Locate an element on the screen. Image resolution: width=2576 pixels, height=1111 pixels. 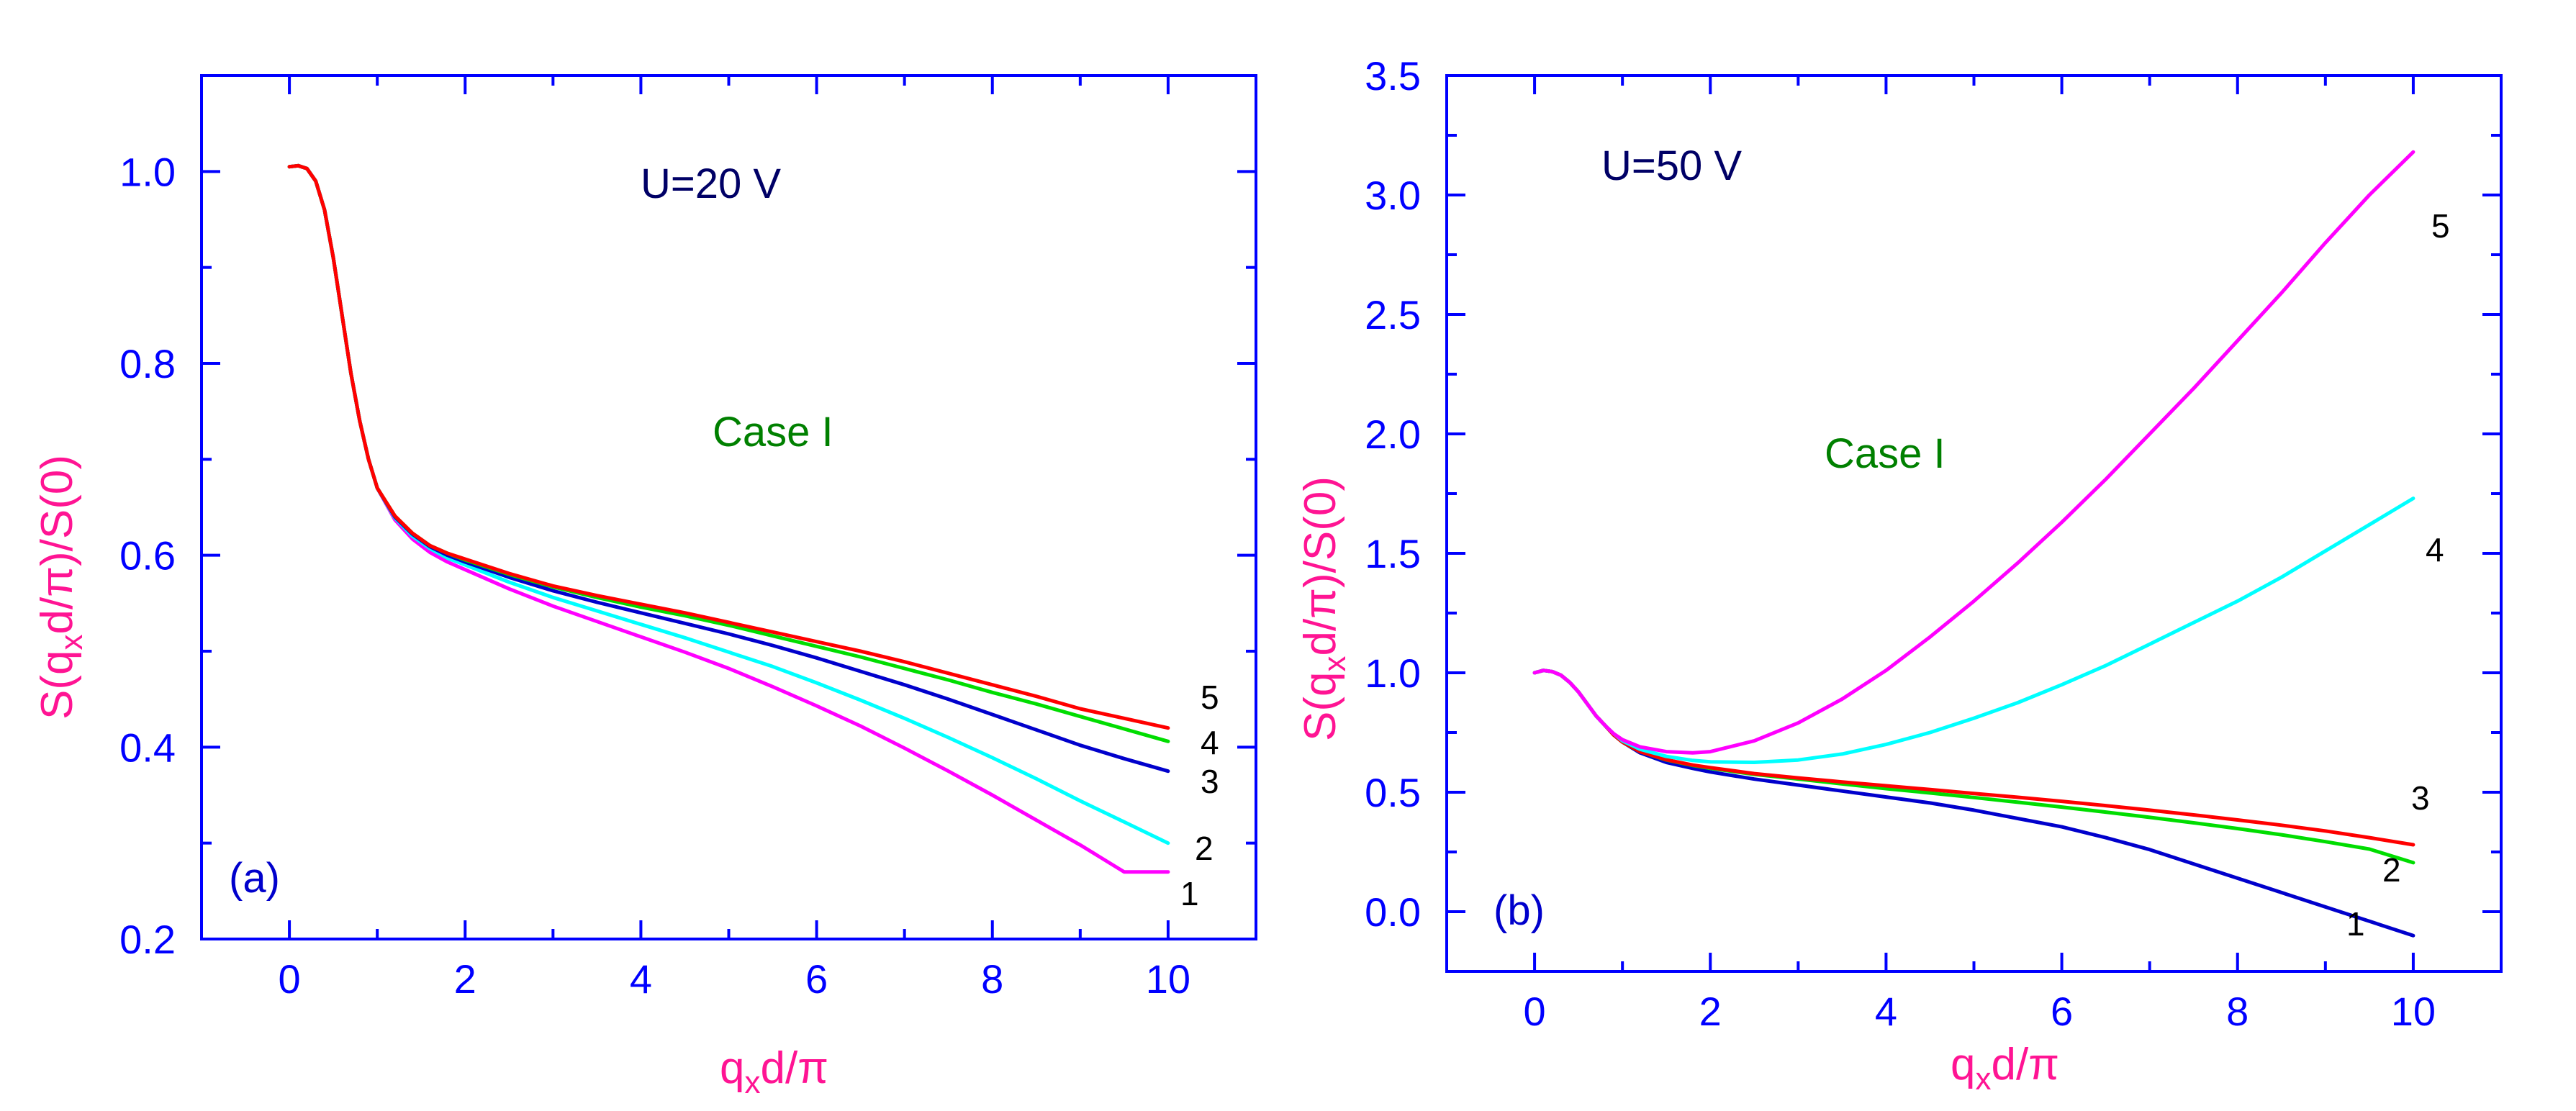
panel-a-x-tick-label: 8 is located at coordinates (992, 979).